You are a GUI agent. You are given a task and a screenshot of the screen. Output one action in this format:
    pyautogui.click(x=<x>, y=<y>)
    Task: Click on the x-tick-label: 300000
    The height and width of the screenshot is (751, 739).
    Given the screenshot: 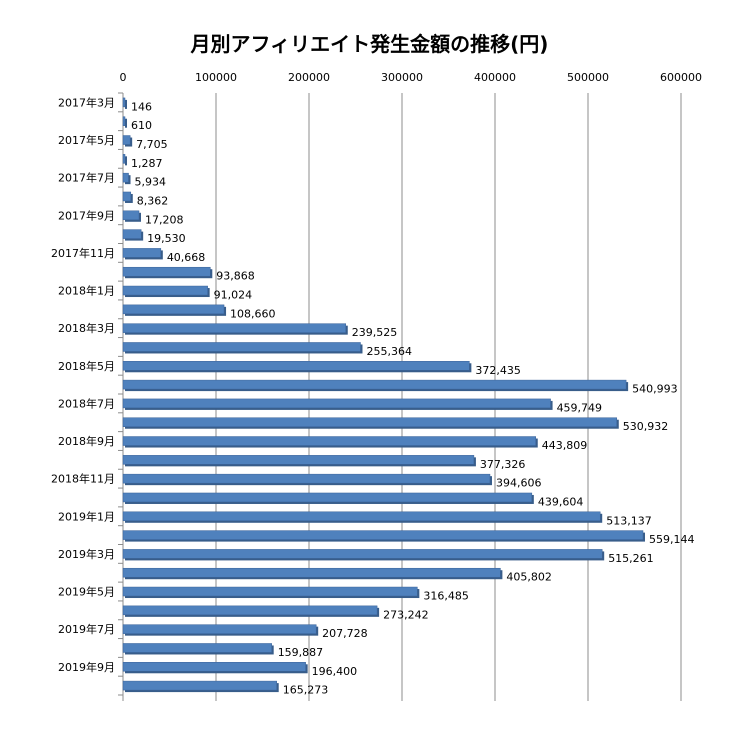 What is the action you would take?
    pyautogui.click(x=402, y=77)
    